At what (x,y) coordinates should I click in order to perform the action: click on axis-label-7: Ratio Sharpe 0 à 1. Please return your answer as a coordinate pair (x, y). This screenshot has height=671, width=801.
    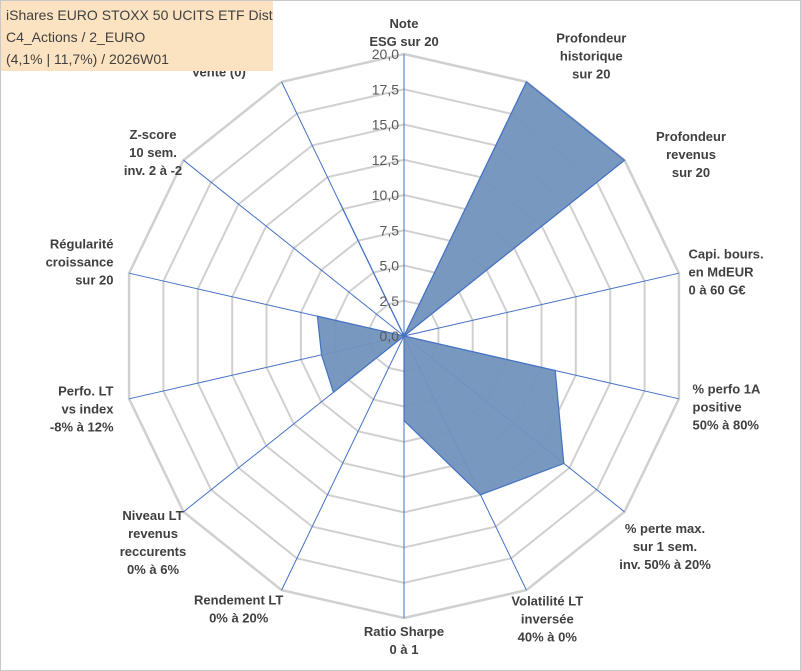
    Looking at the image, I should click on (404, 640).